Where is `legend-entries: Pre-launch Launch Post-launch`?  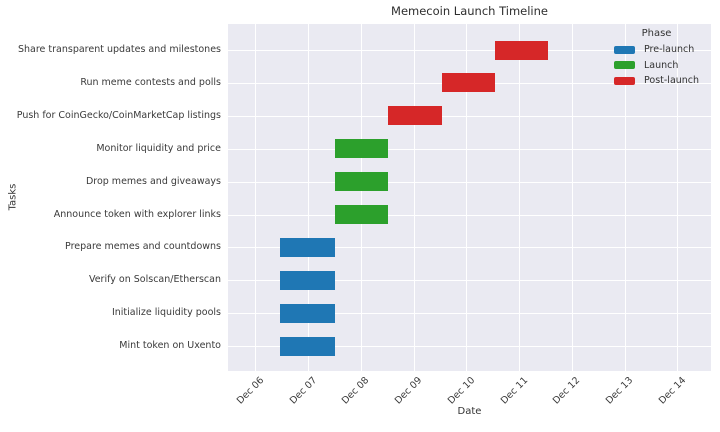
legend-entries: Pre-launch Launch Post-launch is located at coordinates (656, 65).